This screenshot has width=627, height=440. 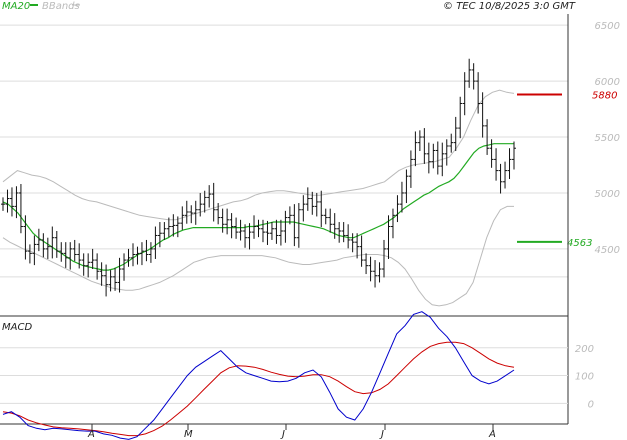 I want to click on y-tick-label: 4500, so click(x=607, y=250).